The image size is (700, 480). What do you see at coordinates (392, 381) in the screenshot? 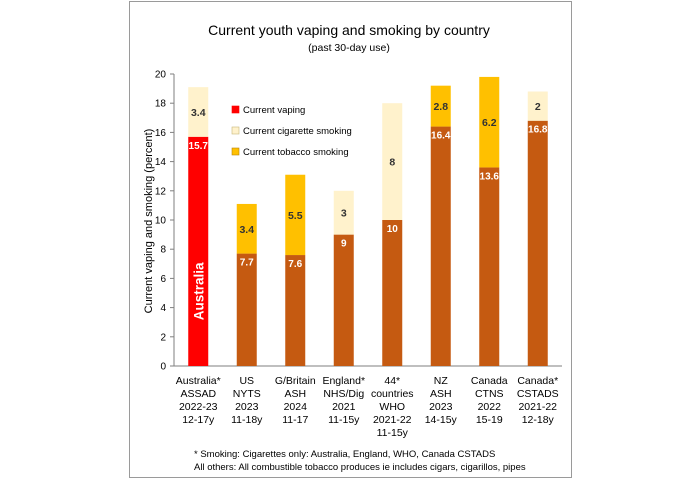
I see `x-tick-label: 44*` at bounding box center [392, 381].